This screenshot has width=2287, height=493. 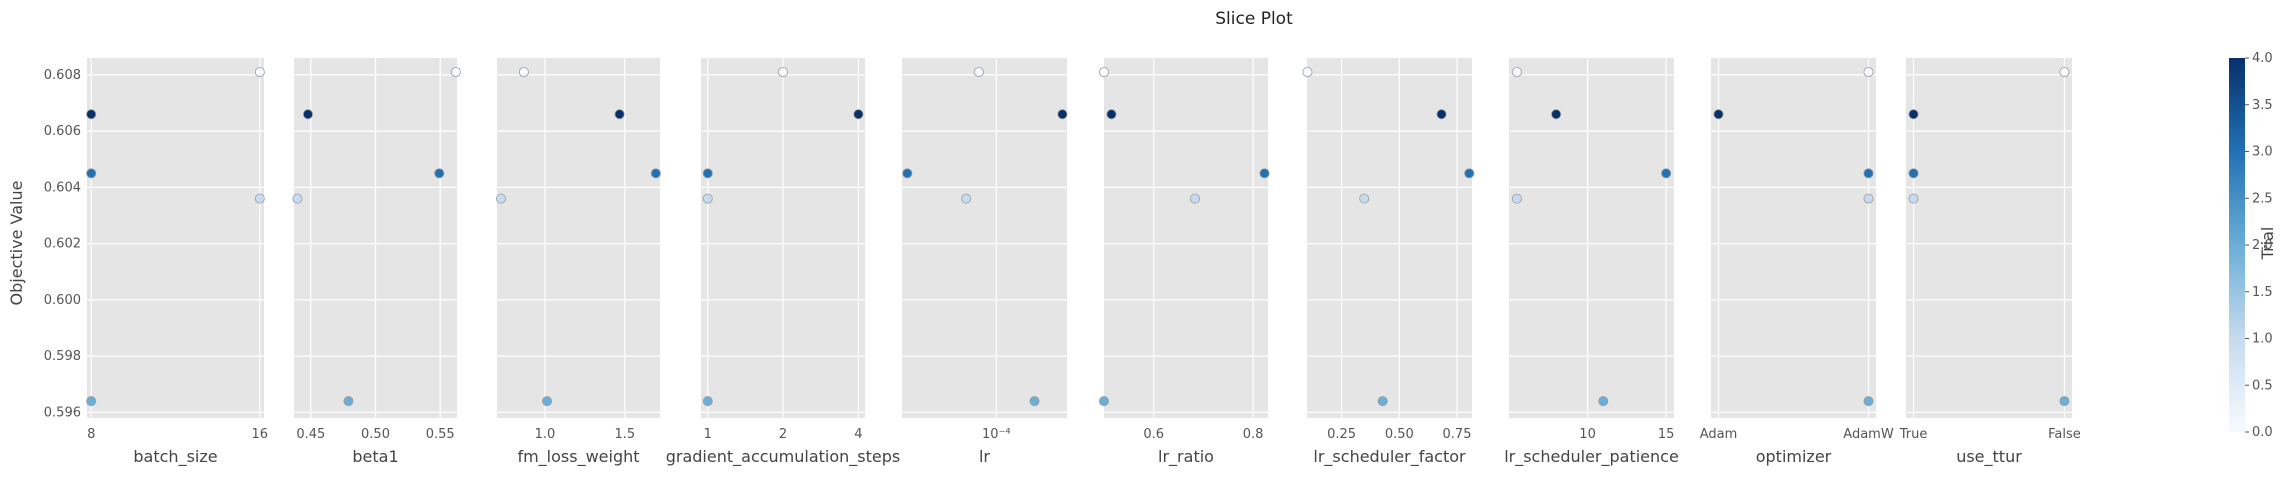 I want to click on x-axis-label: gradient_accumulation_steps, so click(x=783, y=457).